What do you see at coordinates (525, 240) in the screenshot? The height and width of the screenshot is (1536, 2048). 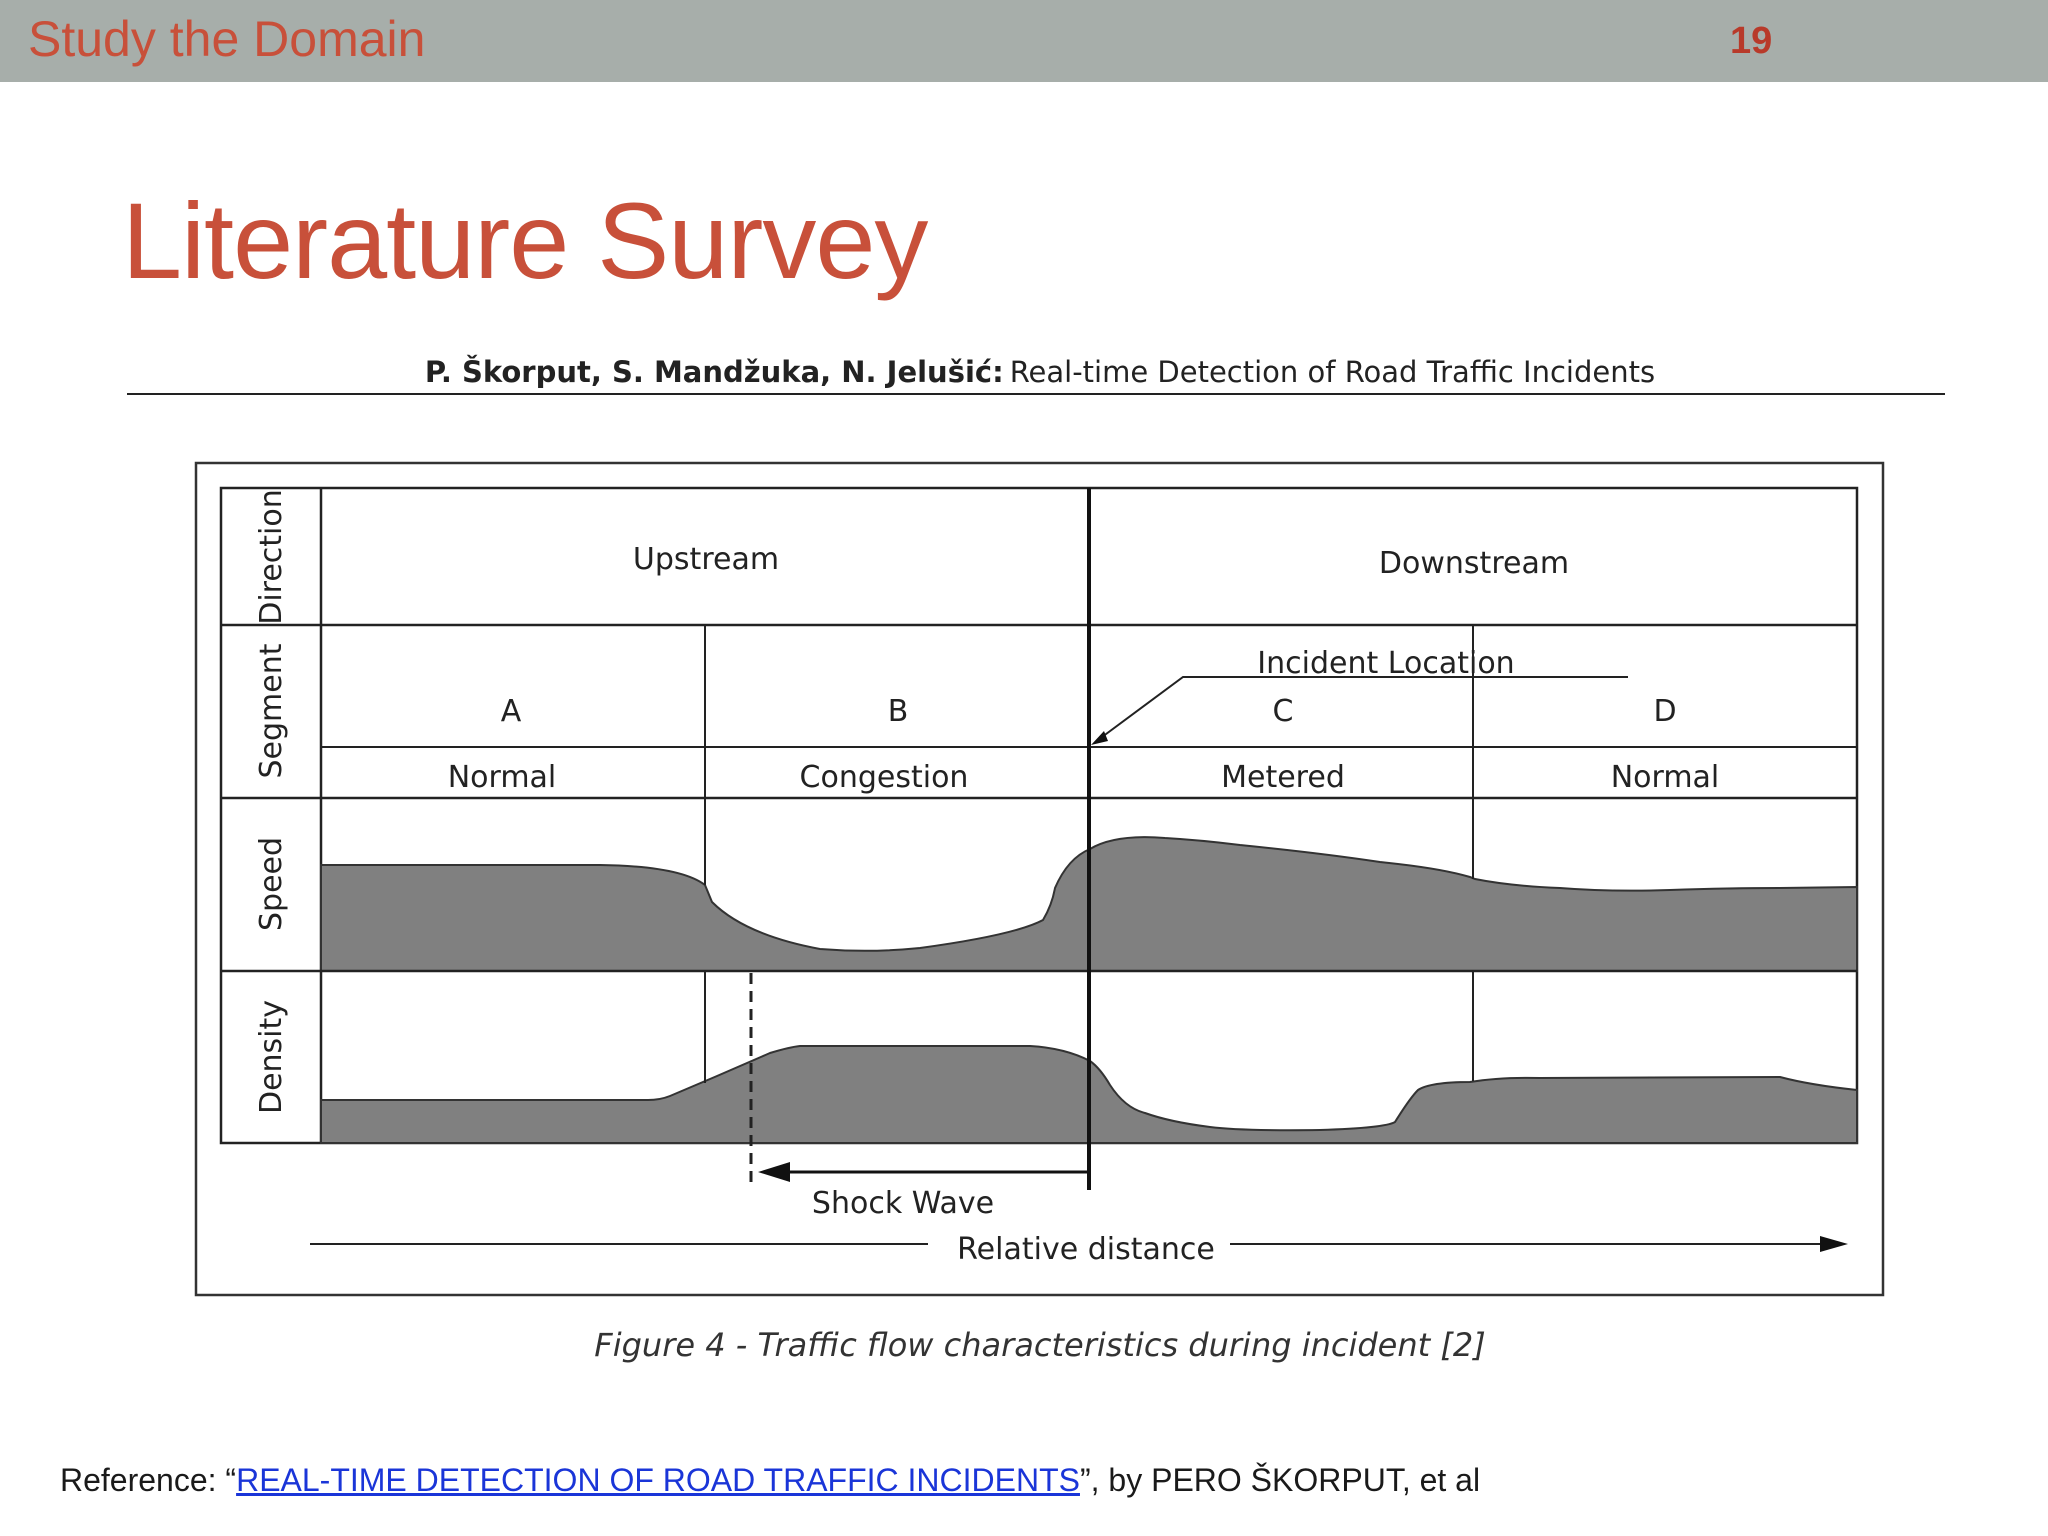 I see `slide-title: Literature Survey` at bounding box center [525, 240].